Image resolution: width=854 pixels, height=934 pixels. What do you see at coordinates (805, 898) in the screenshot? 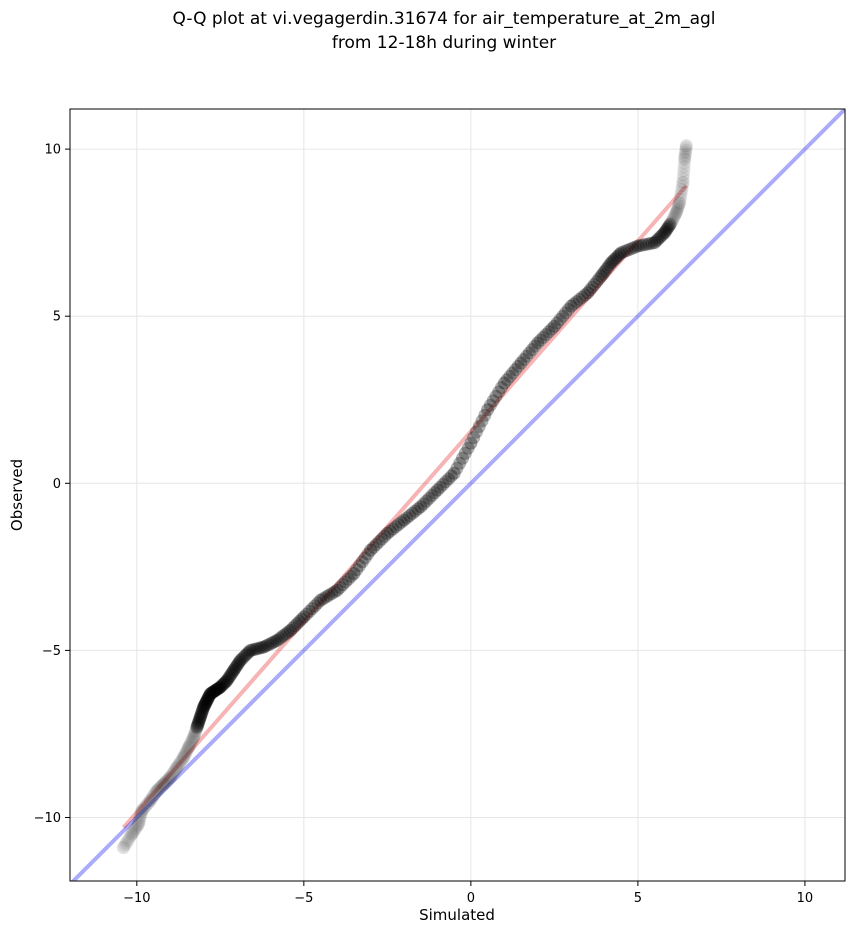
I see `x-tick-label-4: 10` at bounding box center [805, 898].